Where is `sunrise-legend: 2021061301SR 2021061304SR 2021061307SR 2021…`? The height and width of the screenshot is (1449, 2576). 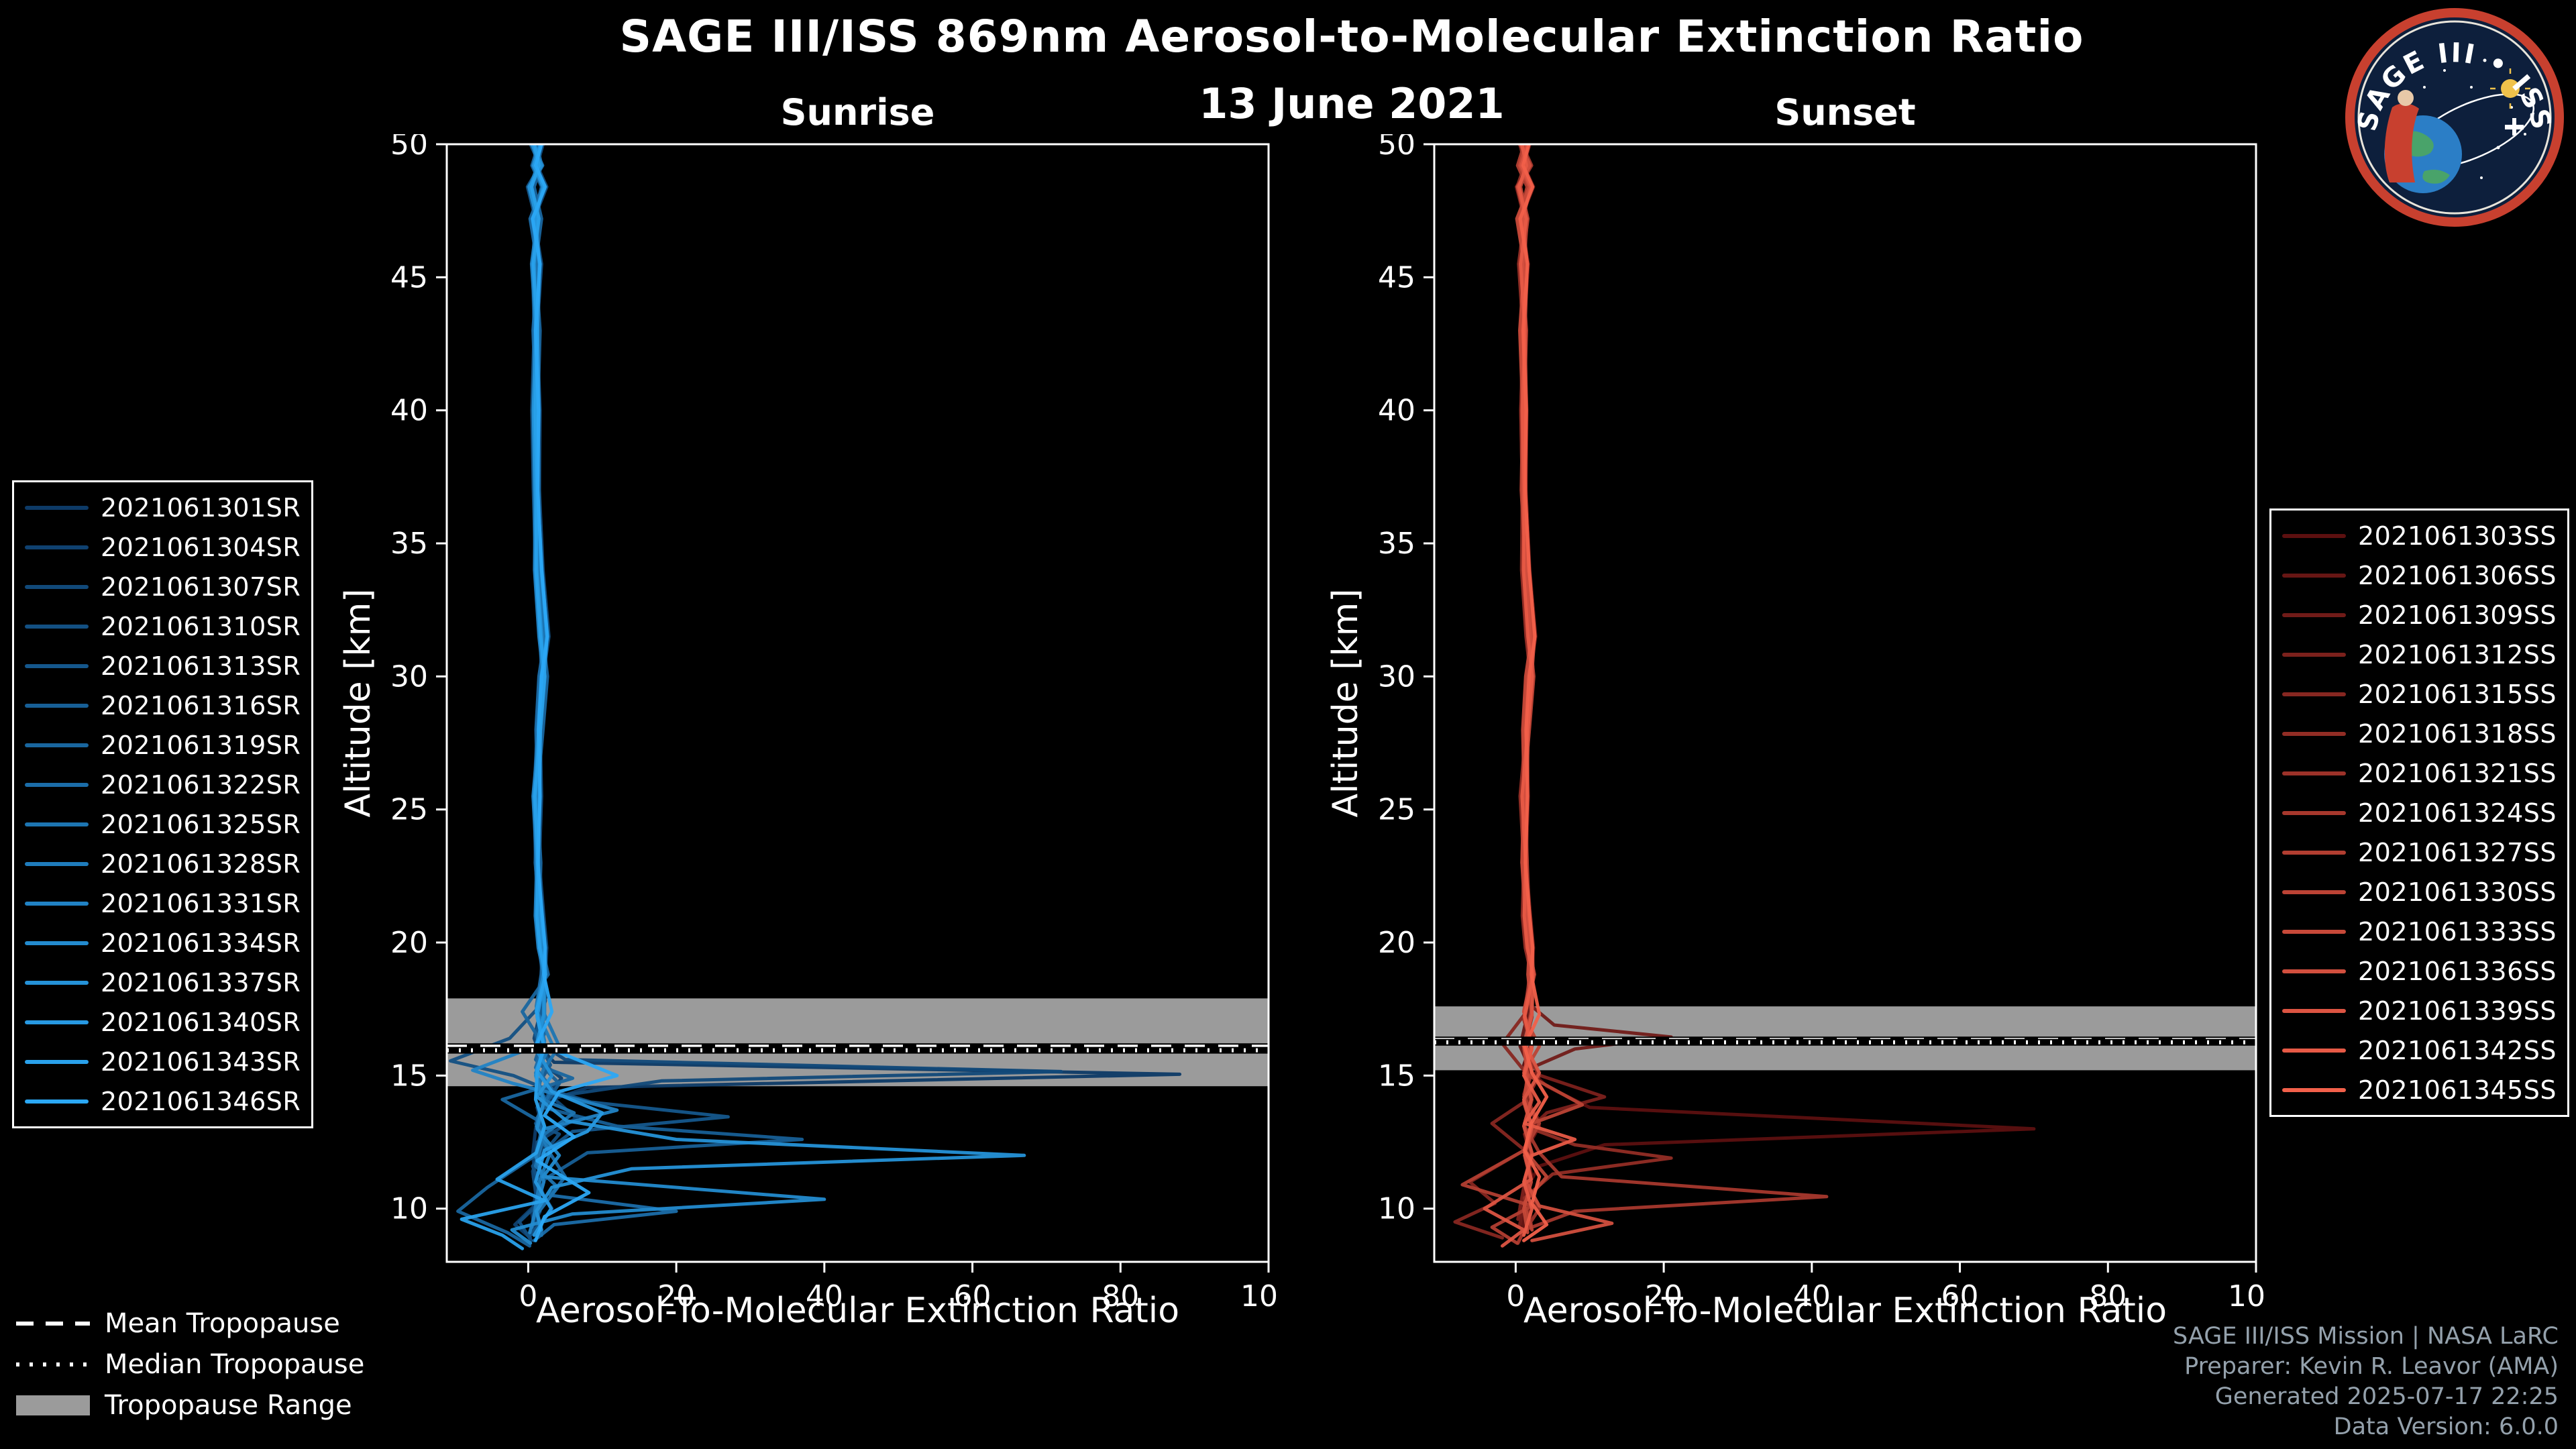 sunrise-legend: 2021061301SR 2021061304SR 2021061307SR 2021… is located at coordinates (163, 804).